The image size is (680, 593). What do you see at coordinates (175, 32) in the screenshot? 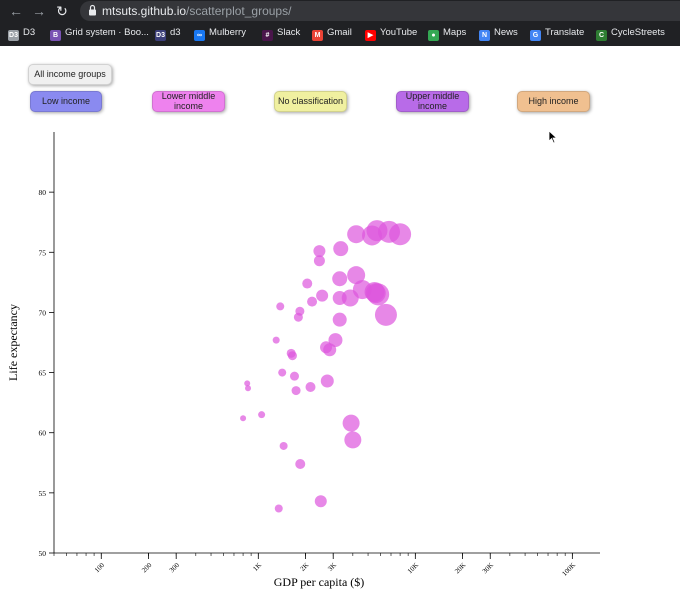
I see `bookmark-label: d3` at bounding box center [175, 32].